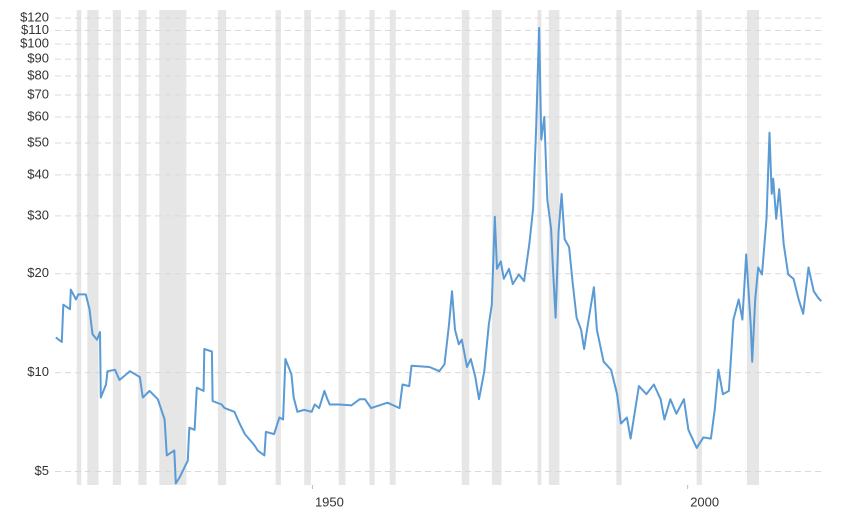 The width and height of the screenshot is (858, 514). What do you see at coordinates (38, 214) in the screenshot?
I see `y-tick-label: $30` at bounding box center [38, 214].